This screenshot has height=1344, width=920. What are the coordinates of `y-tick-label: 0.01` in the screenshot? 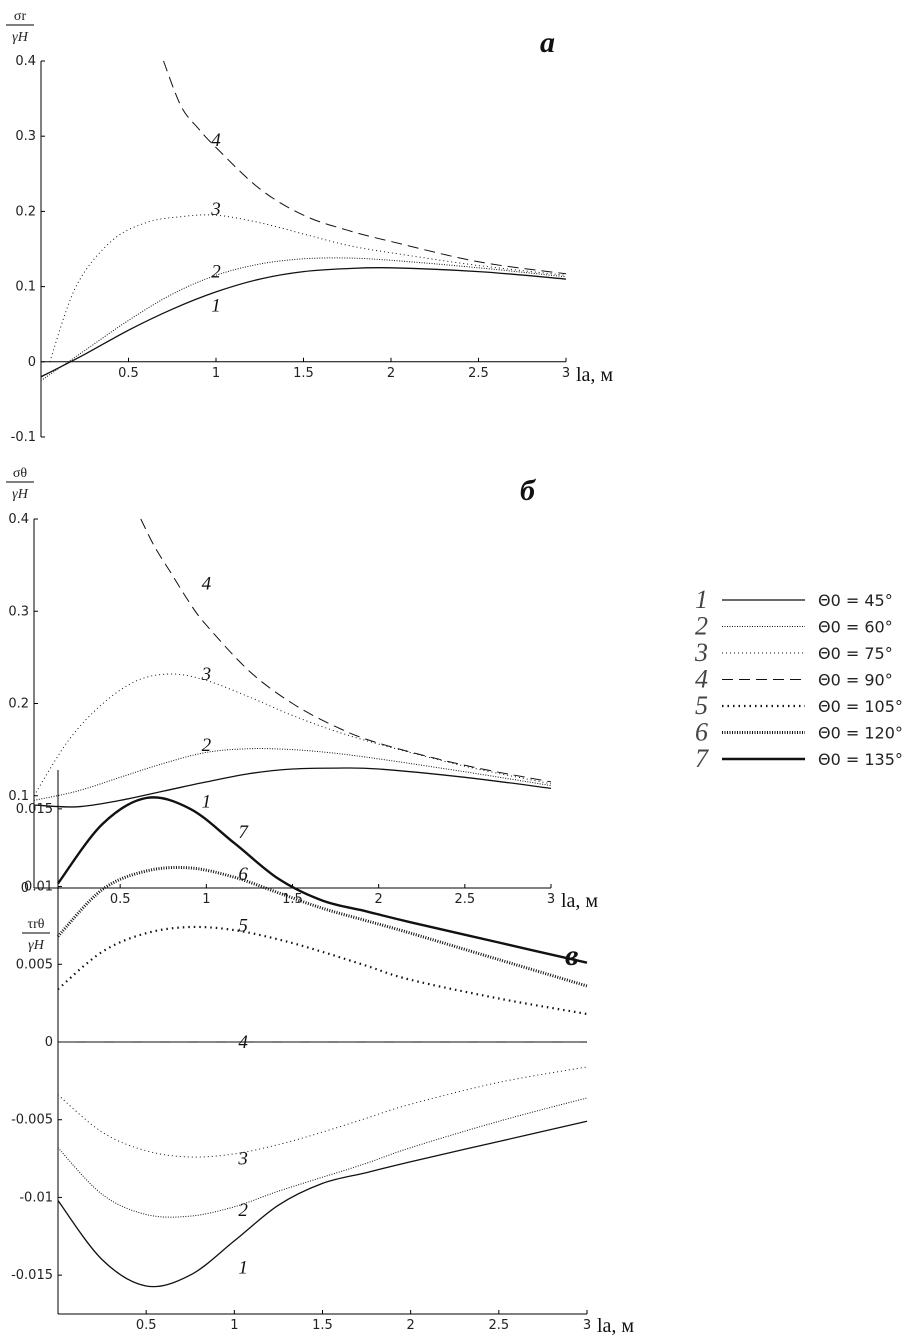 It's located at (38, 887).